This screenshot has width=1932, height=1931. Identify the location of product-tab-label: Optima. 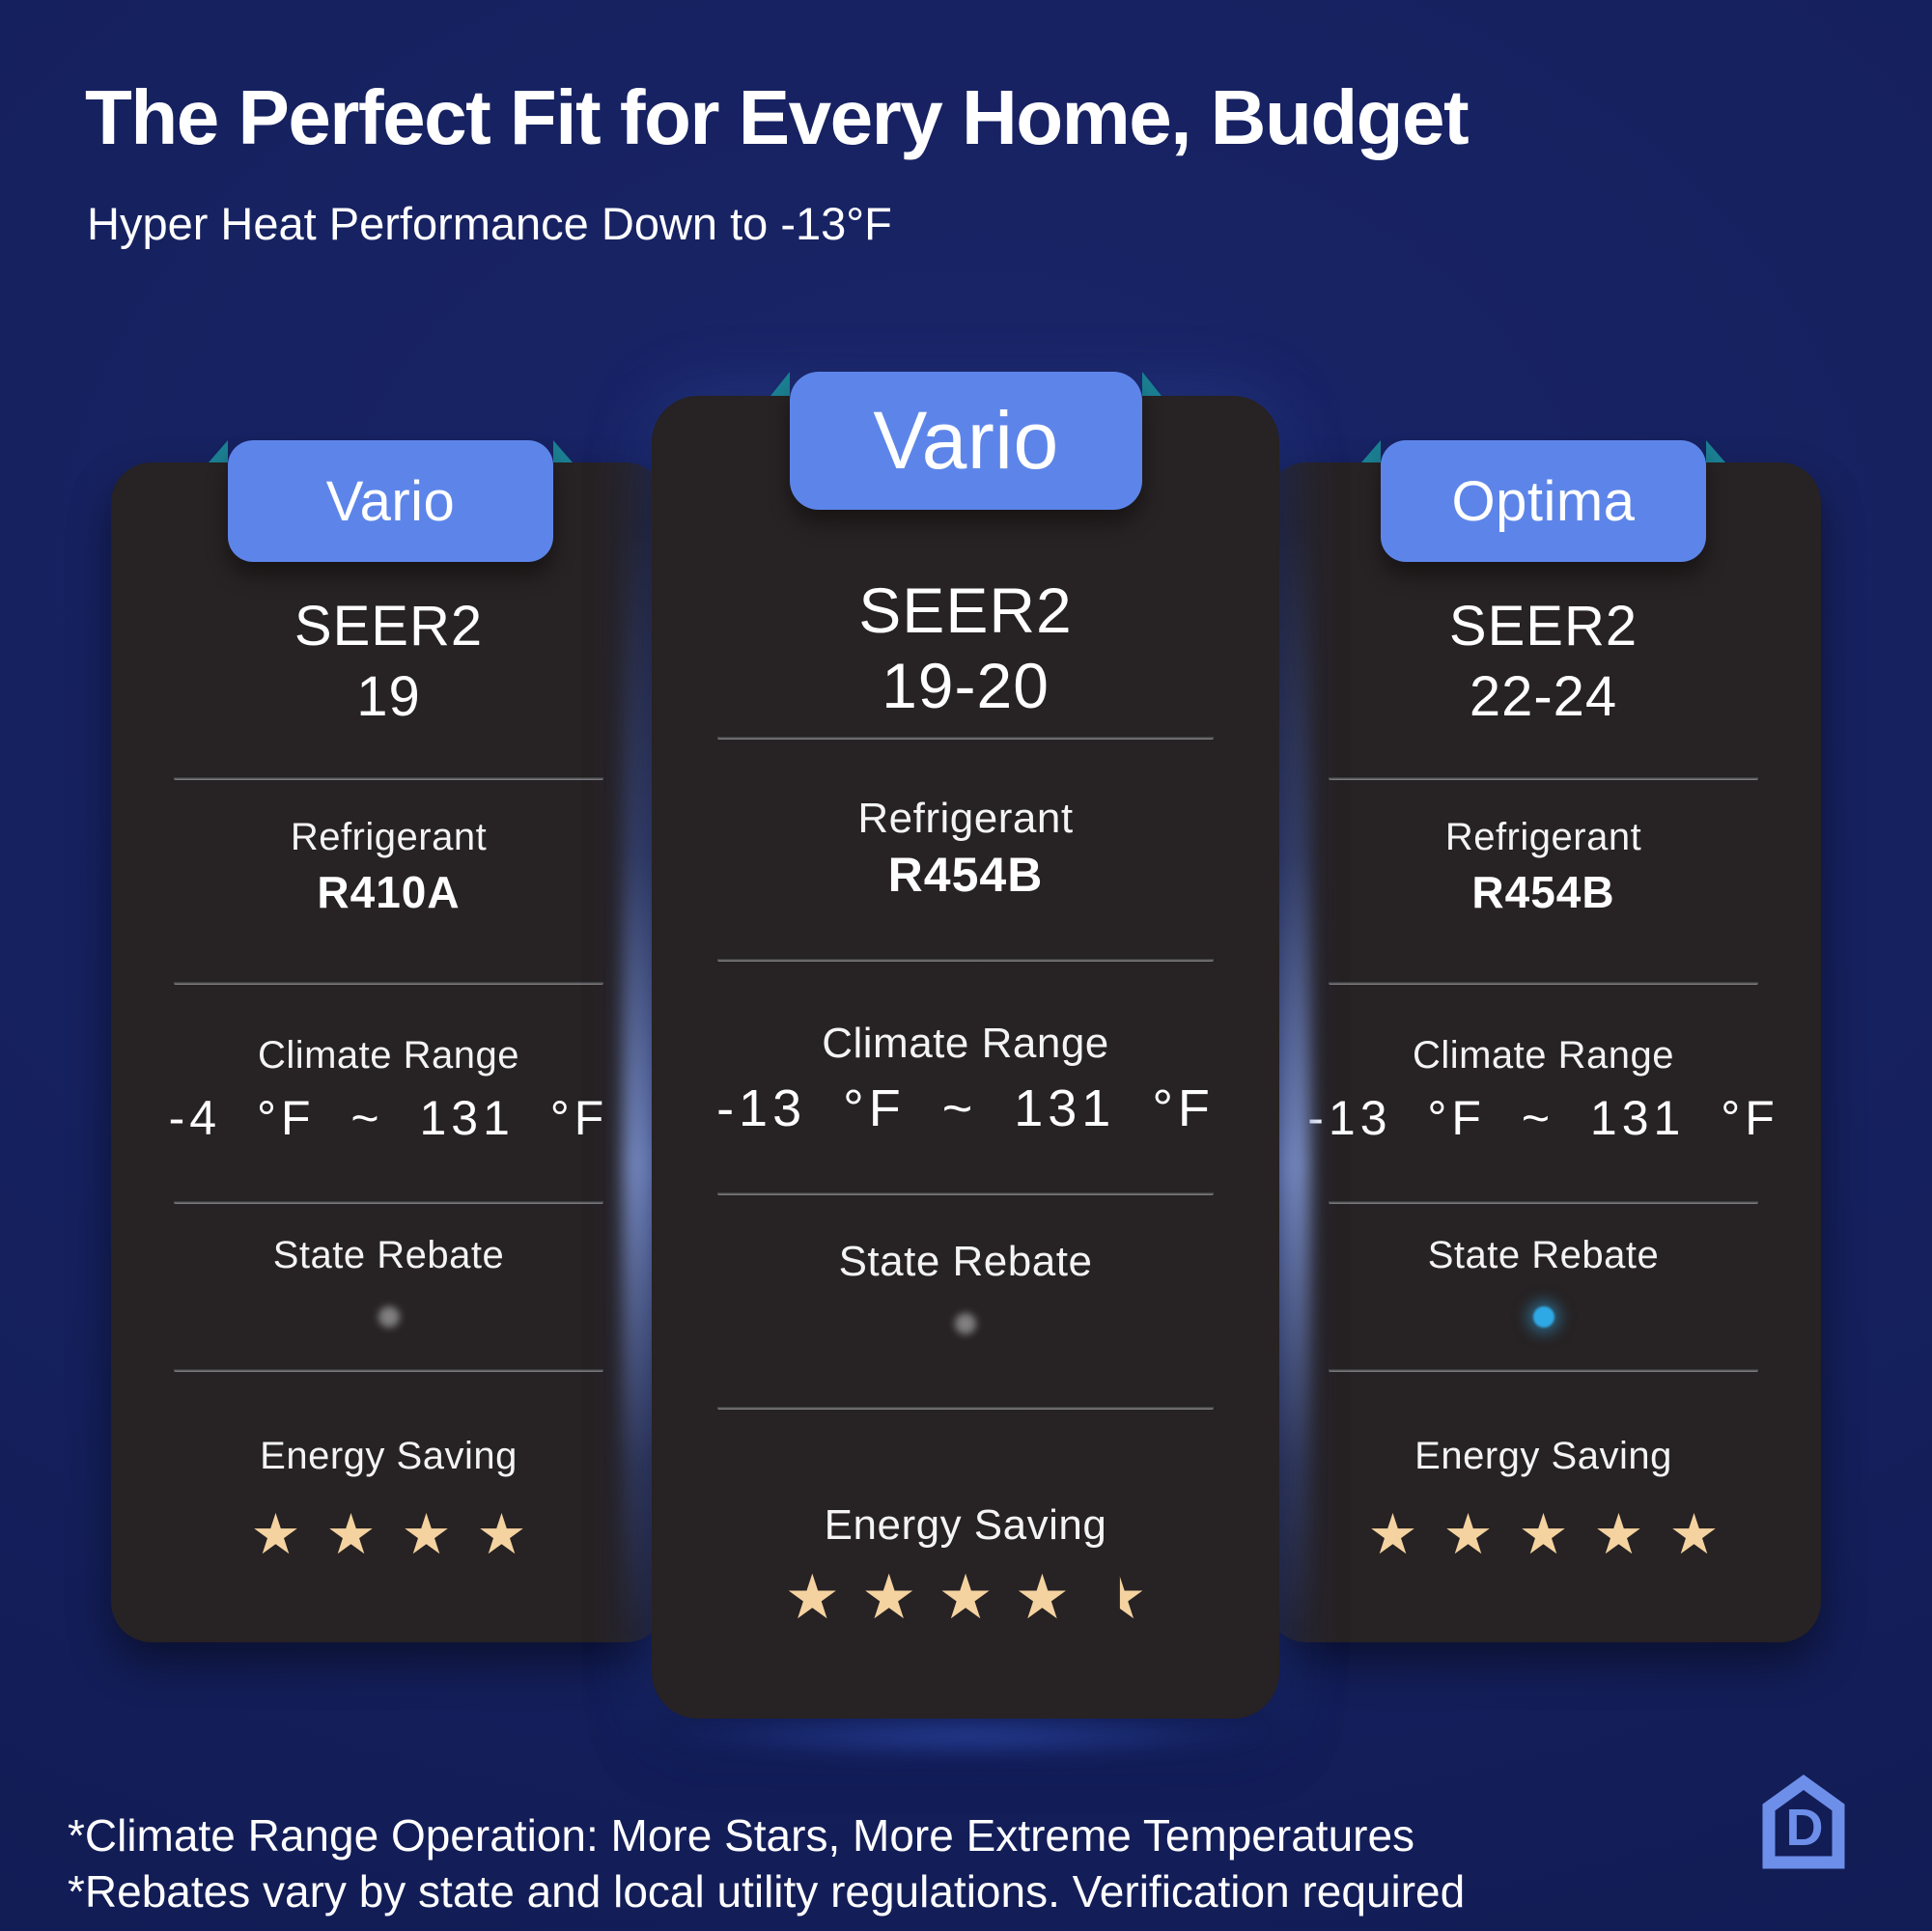
(1544, 501).